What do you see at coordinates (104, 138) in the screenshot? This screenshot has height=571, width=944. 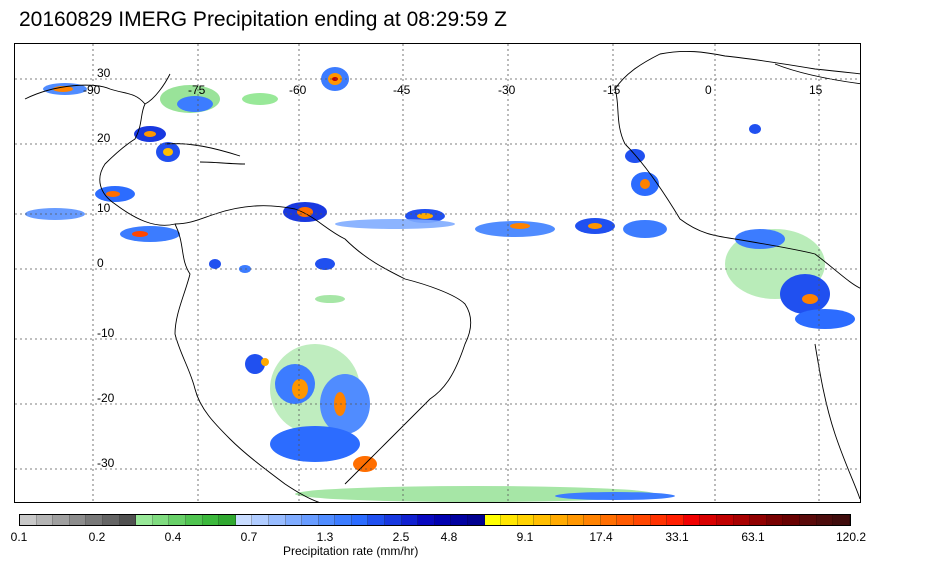 I see `lat-label: 20` at bounding box center [104, 138].